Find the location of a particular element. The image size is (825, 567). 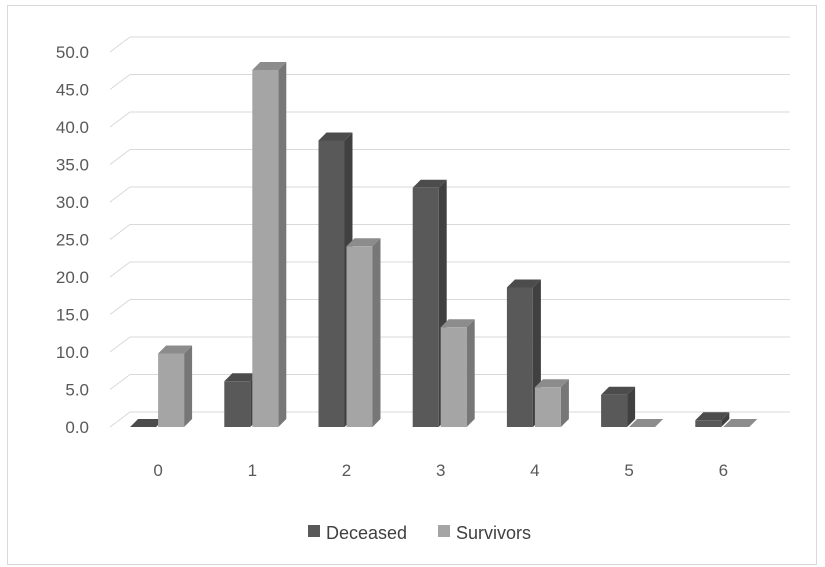

legend-label-deceased: Deceased is located at coordinates (366, 533).